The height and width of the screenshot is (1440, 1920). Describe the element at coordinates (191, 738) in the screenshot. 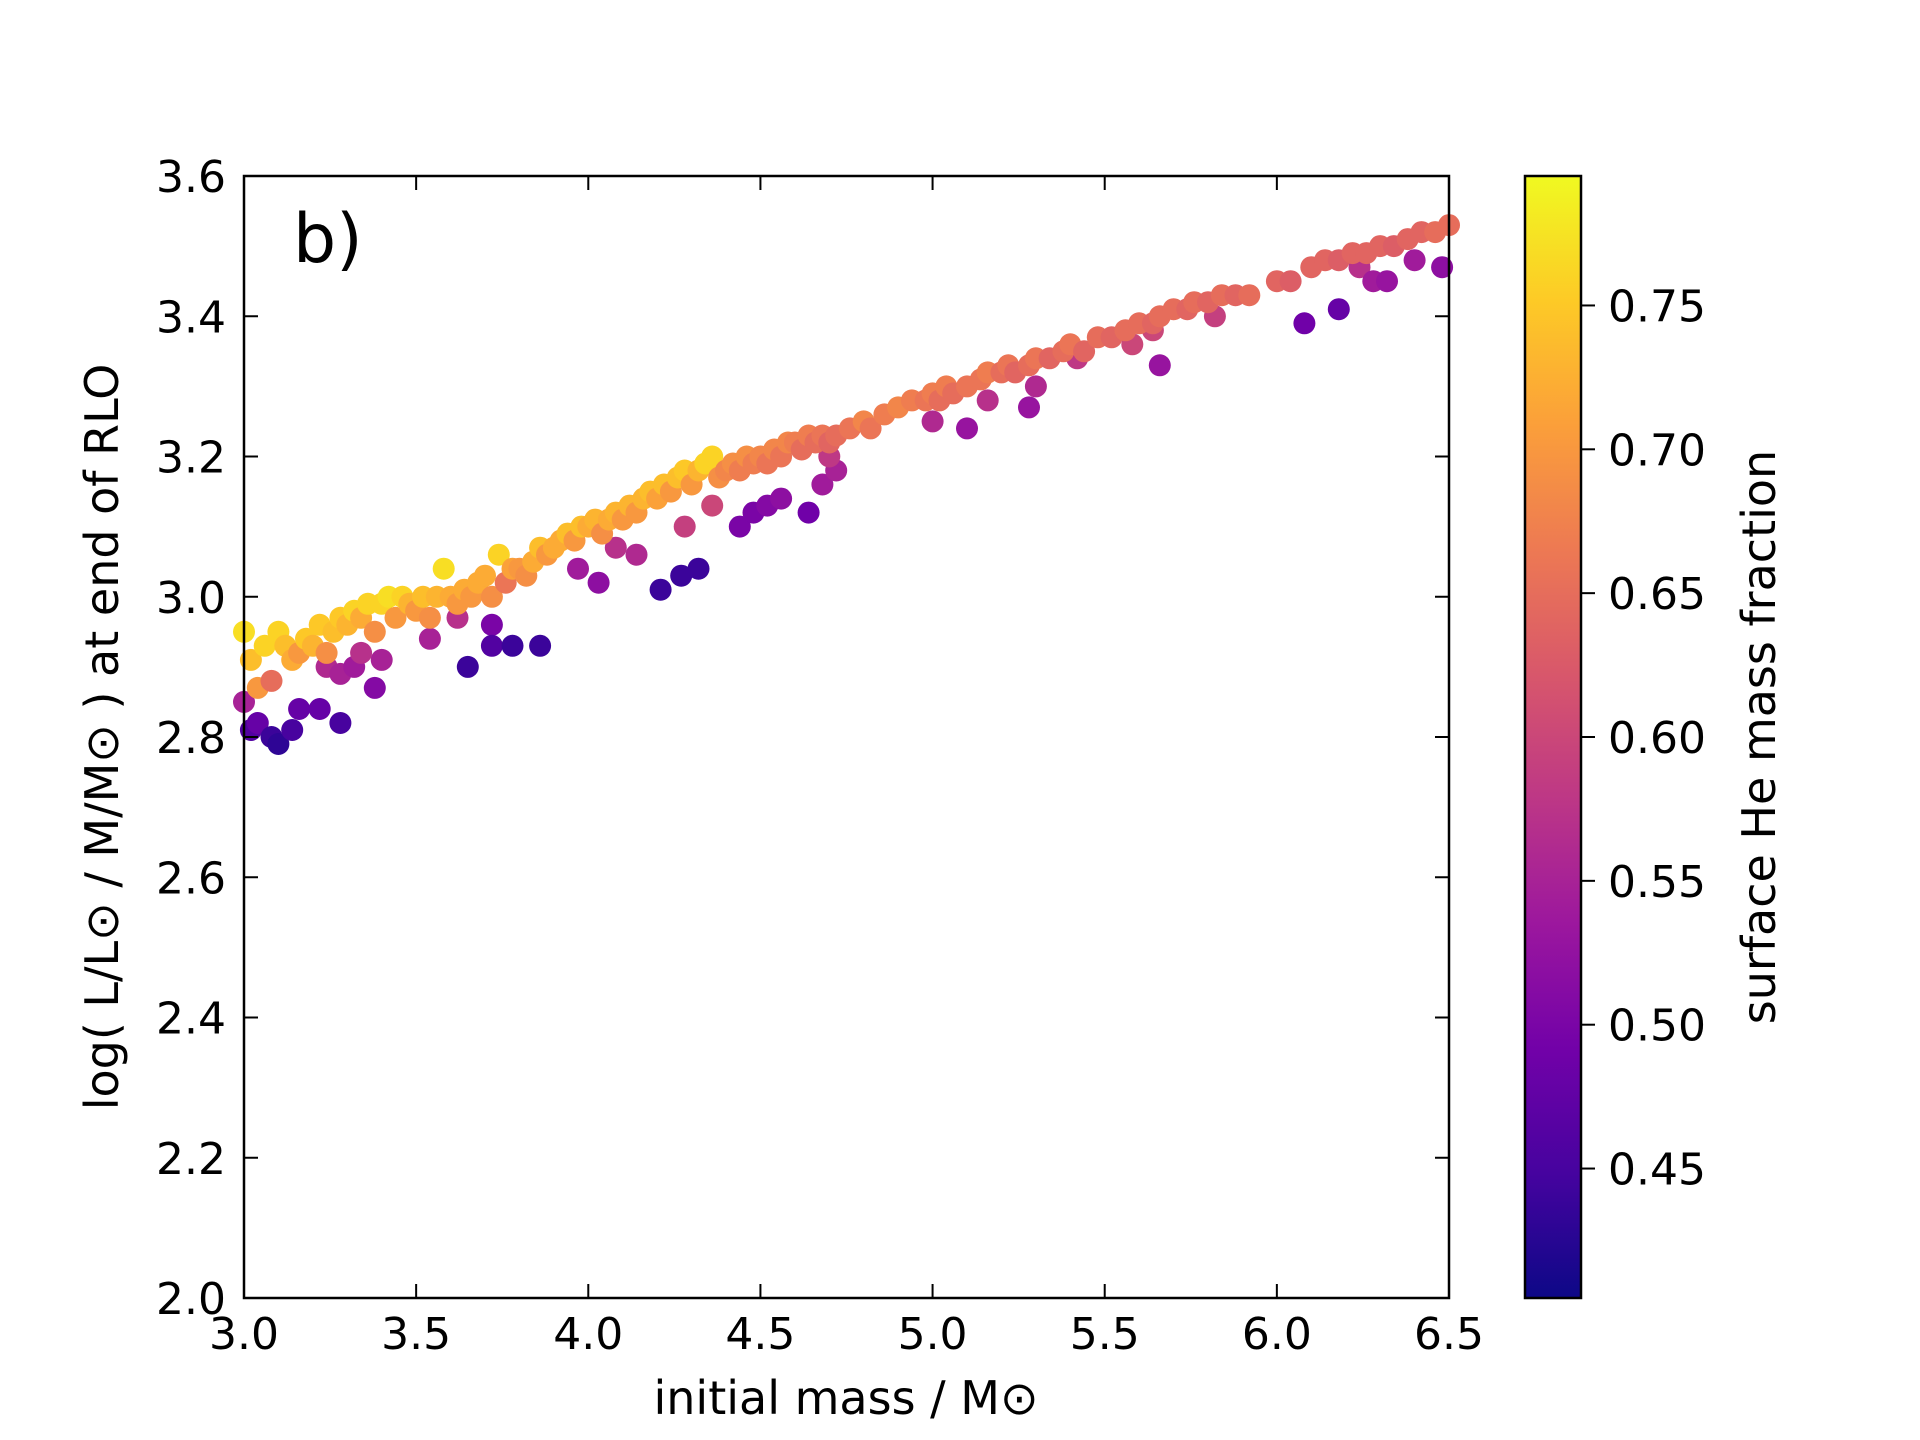

I see `y-tick-label: 2.8` at that location.